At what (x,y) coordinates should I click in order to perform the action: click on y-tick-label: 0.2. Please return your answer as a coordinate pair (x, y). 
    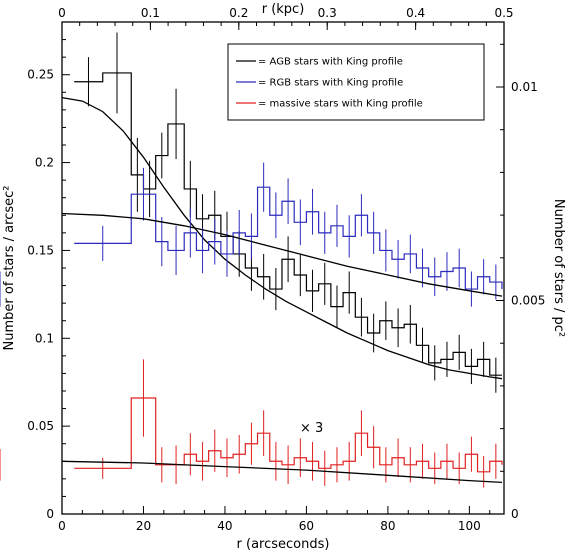
    Looking at the image, I should click on (44, 163).